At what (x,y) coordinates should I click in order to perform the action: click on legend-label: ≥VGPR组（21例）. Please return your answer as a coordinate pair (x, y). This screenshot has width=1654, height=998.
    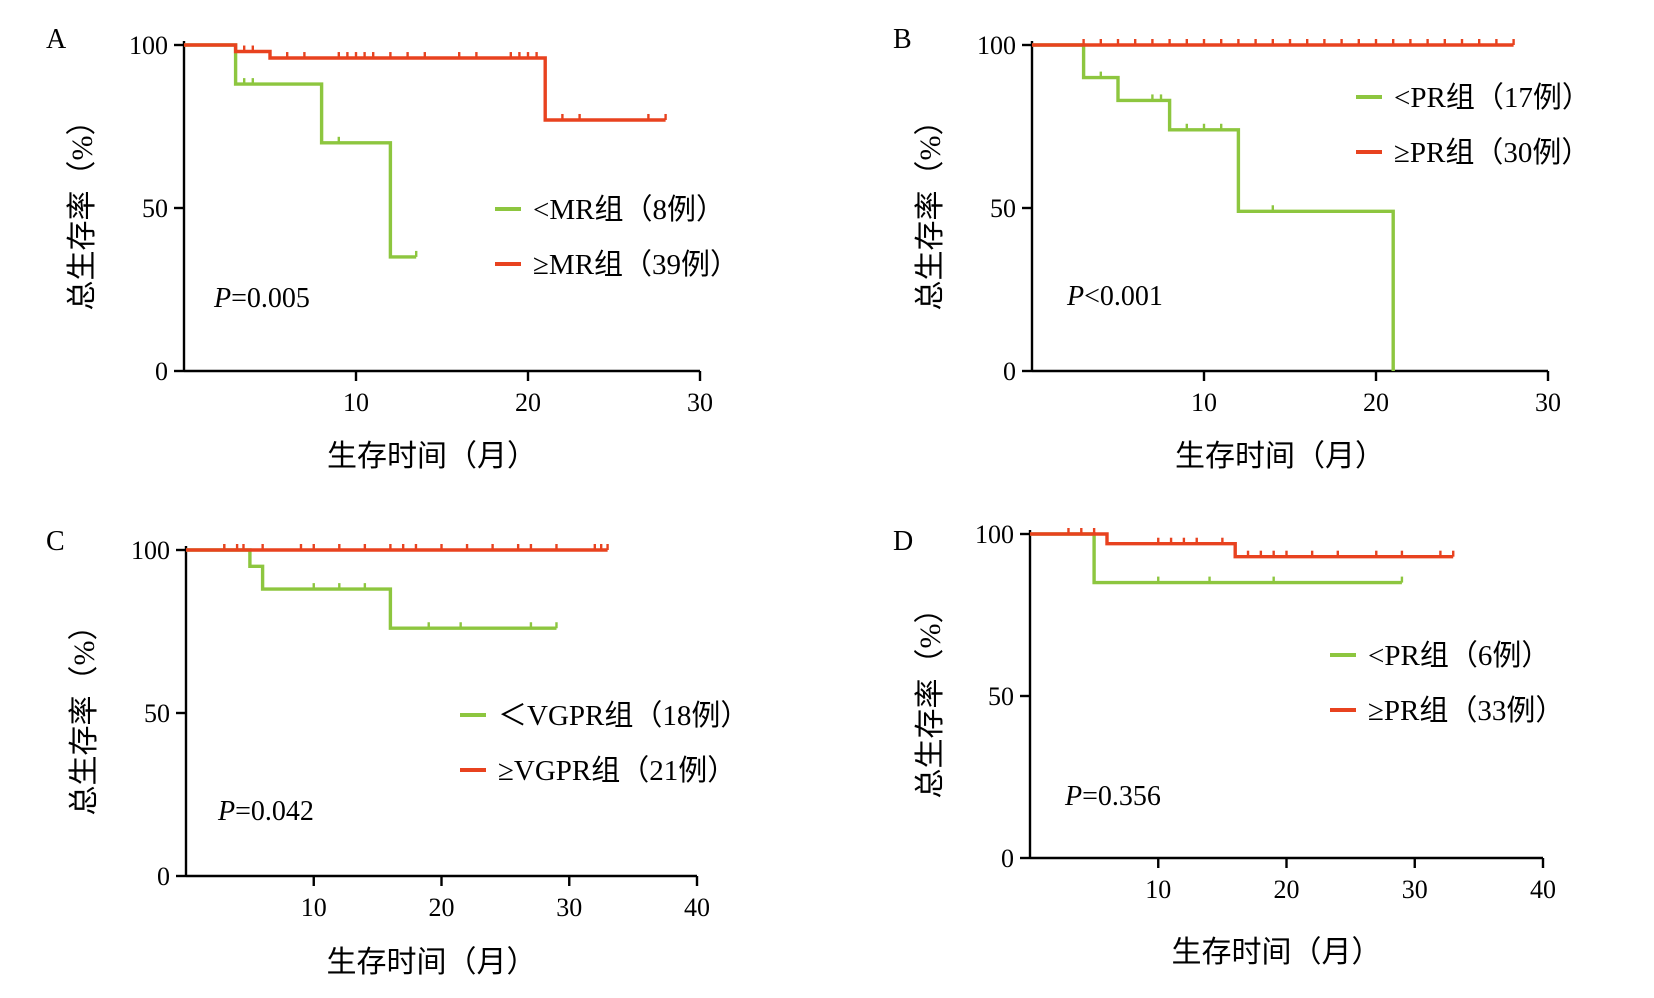
    Looking at the image, I should click on (617, 770).